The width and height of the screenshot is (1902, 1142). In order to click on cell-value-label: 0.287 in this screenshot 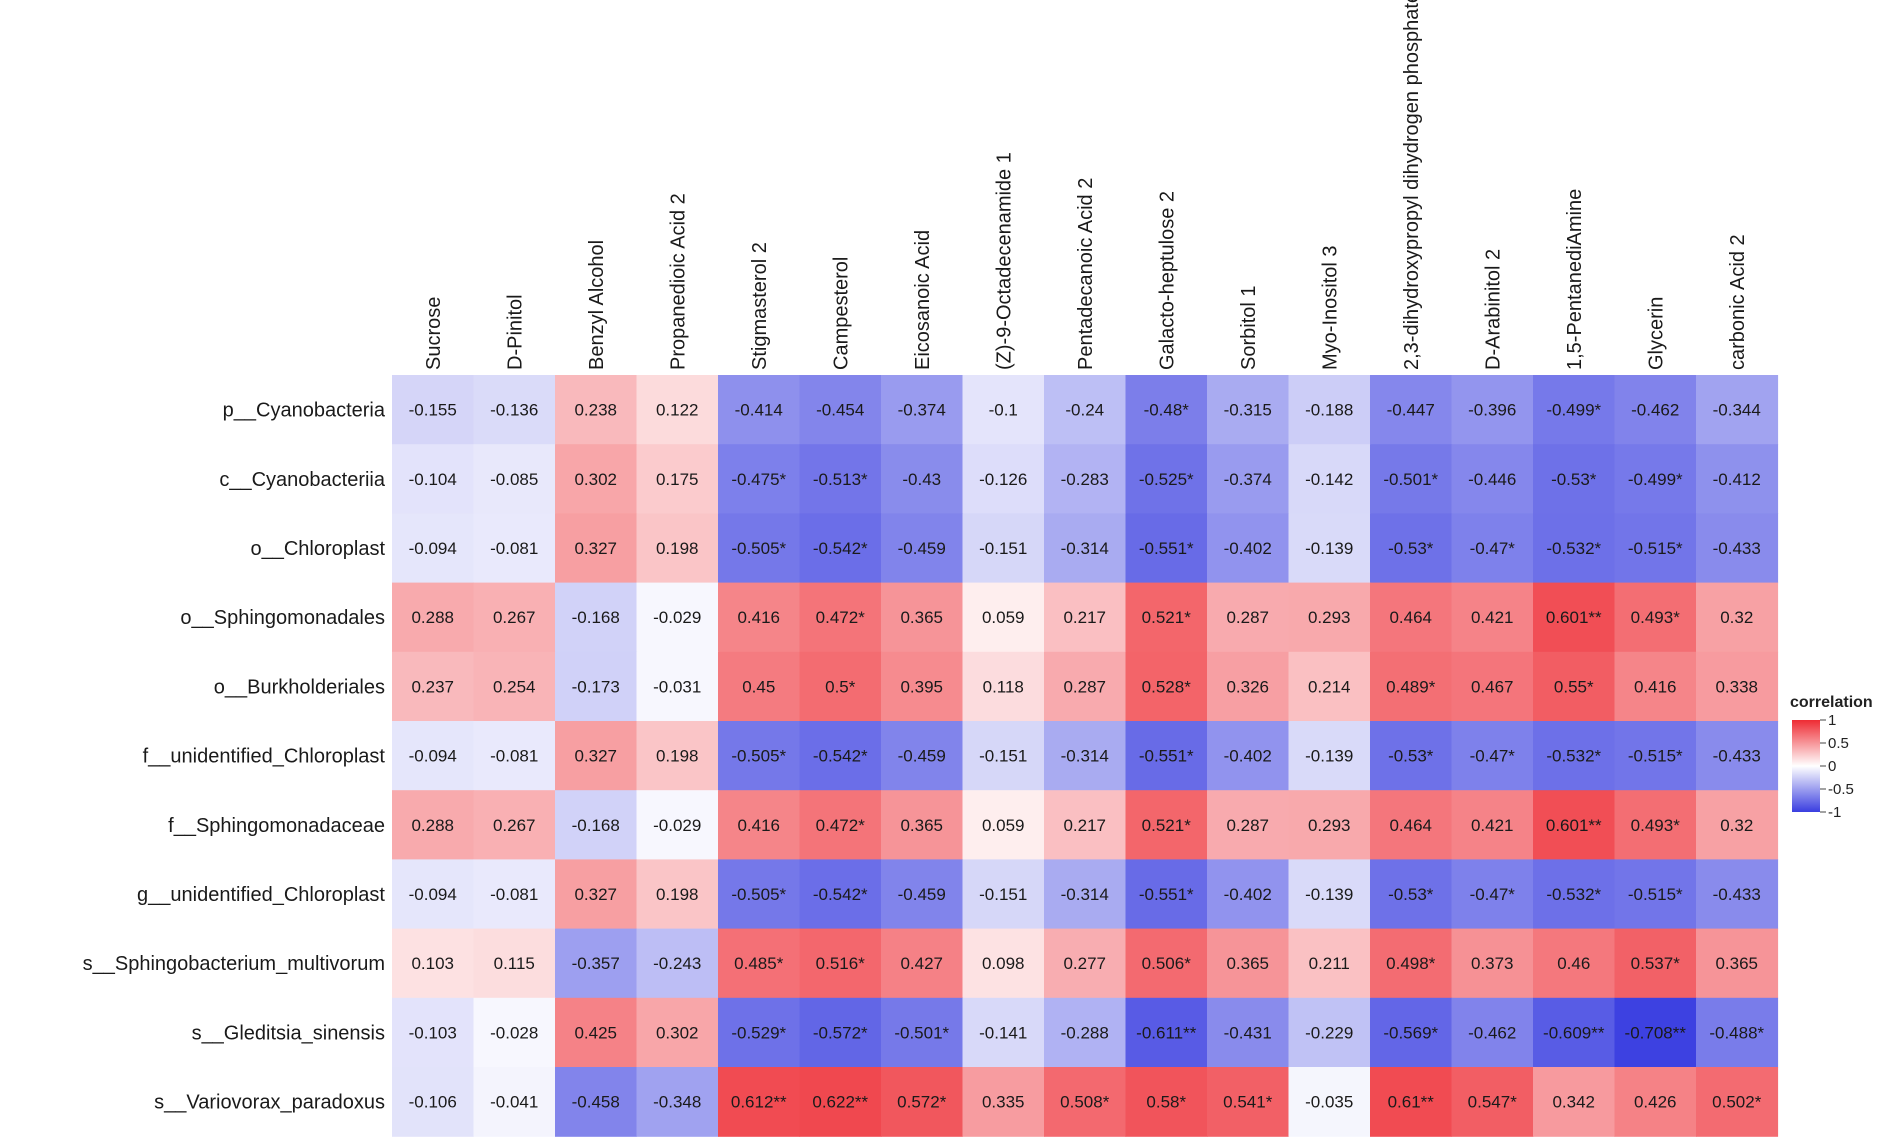, I will do `click(1247, 617)`.